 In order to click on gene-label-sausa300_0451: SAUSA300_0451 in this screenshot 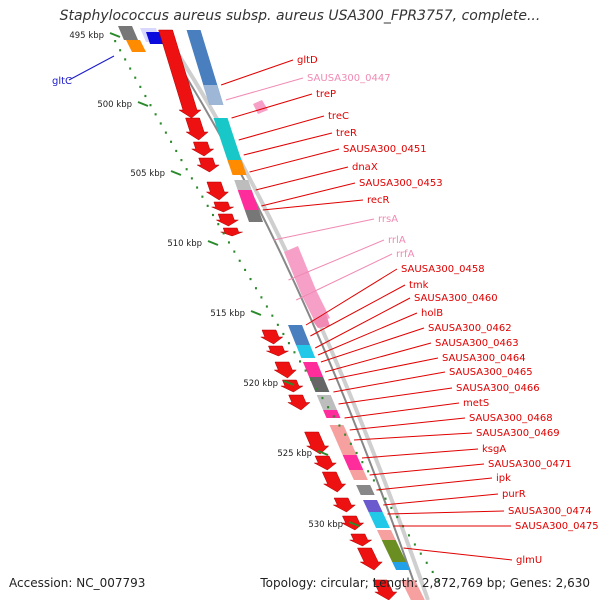, I will do `click(385, 149)`.